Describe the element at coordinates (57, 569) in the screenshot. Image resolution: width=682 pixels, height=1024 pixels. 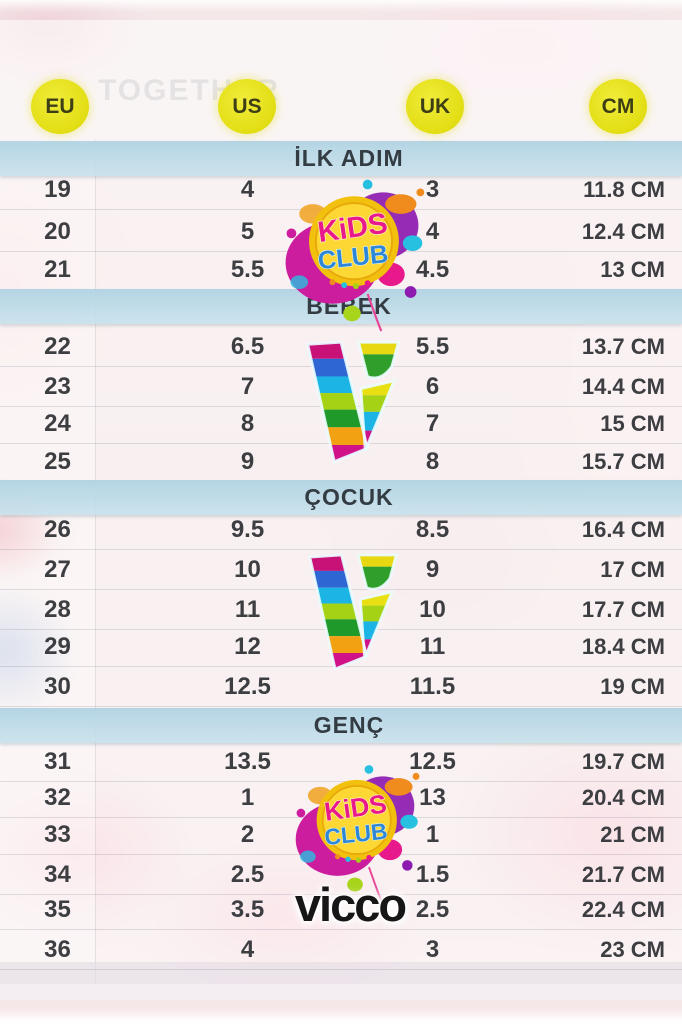
I see `cell-eu: 27` at that location.